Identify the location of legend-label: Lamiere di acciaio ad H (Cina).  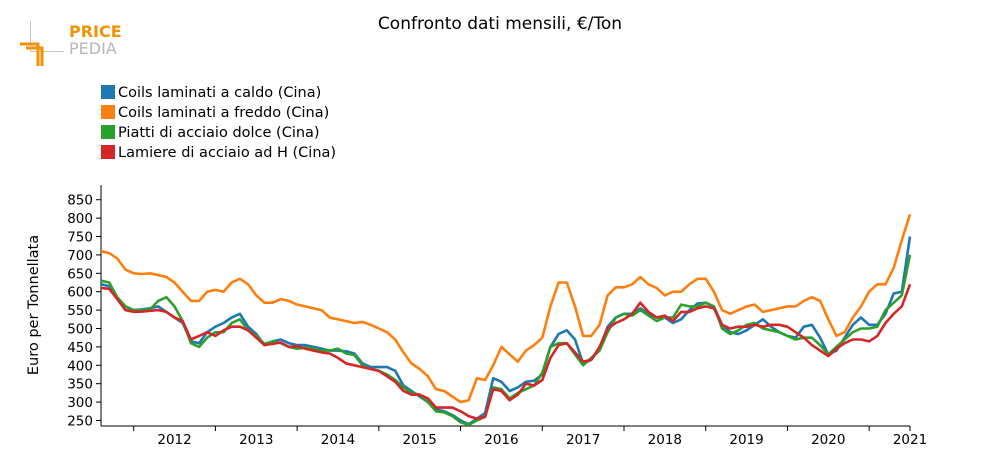
(227, 153).